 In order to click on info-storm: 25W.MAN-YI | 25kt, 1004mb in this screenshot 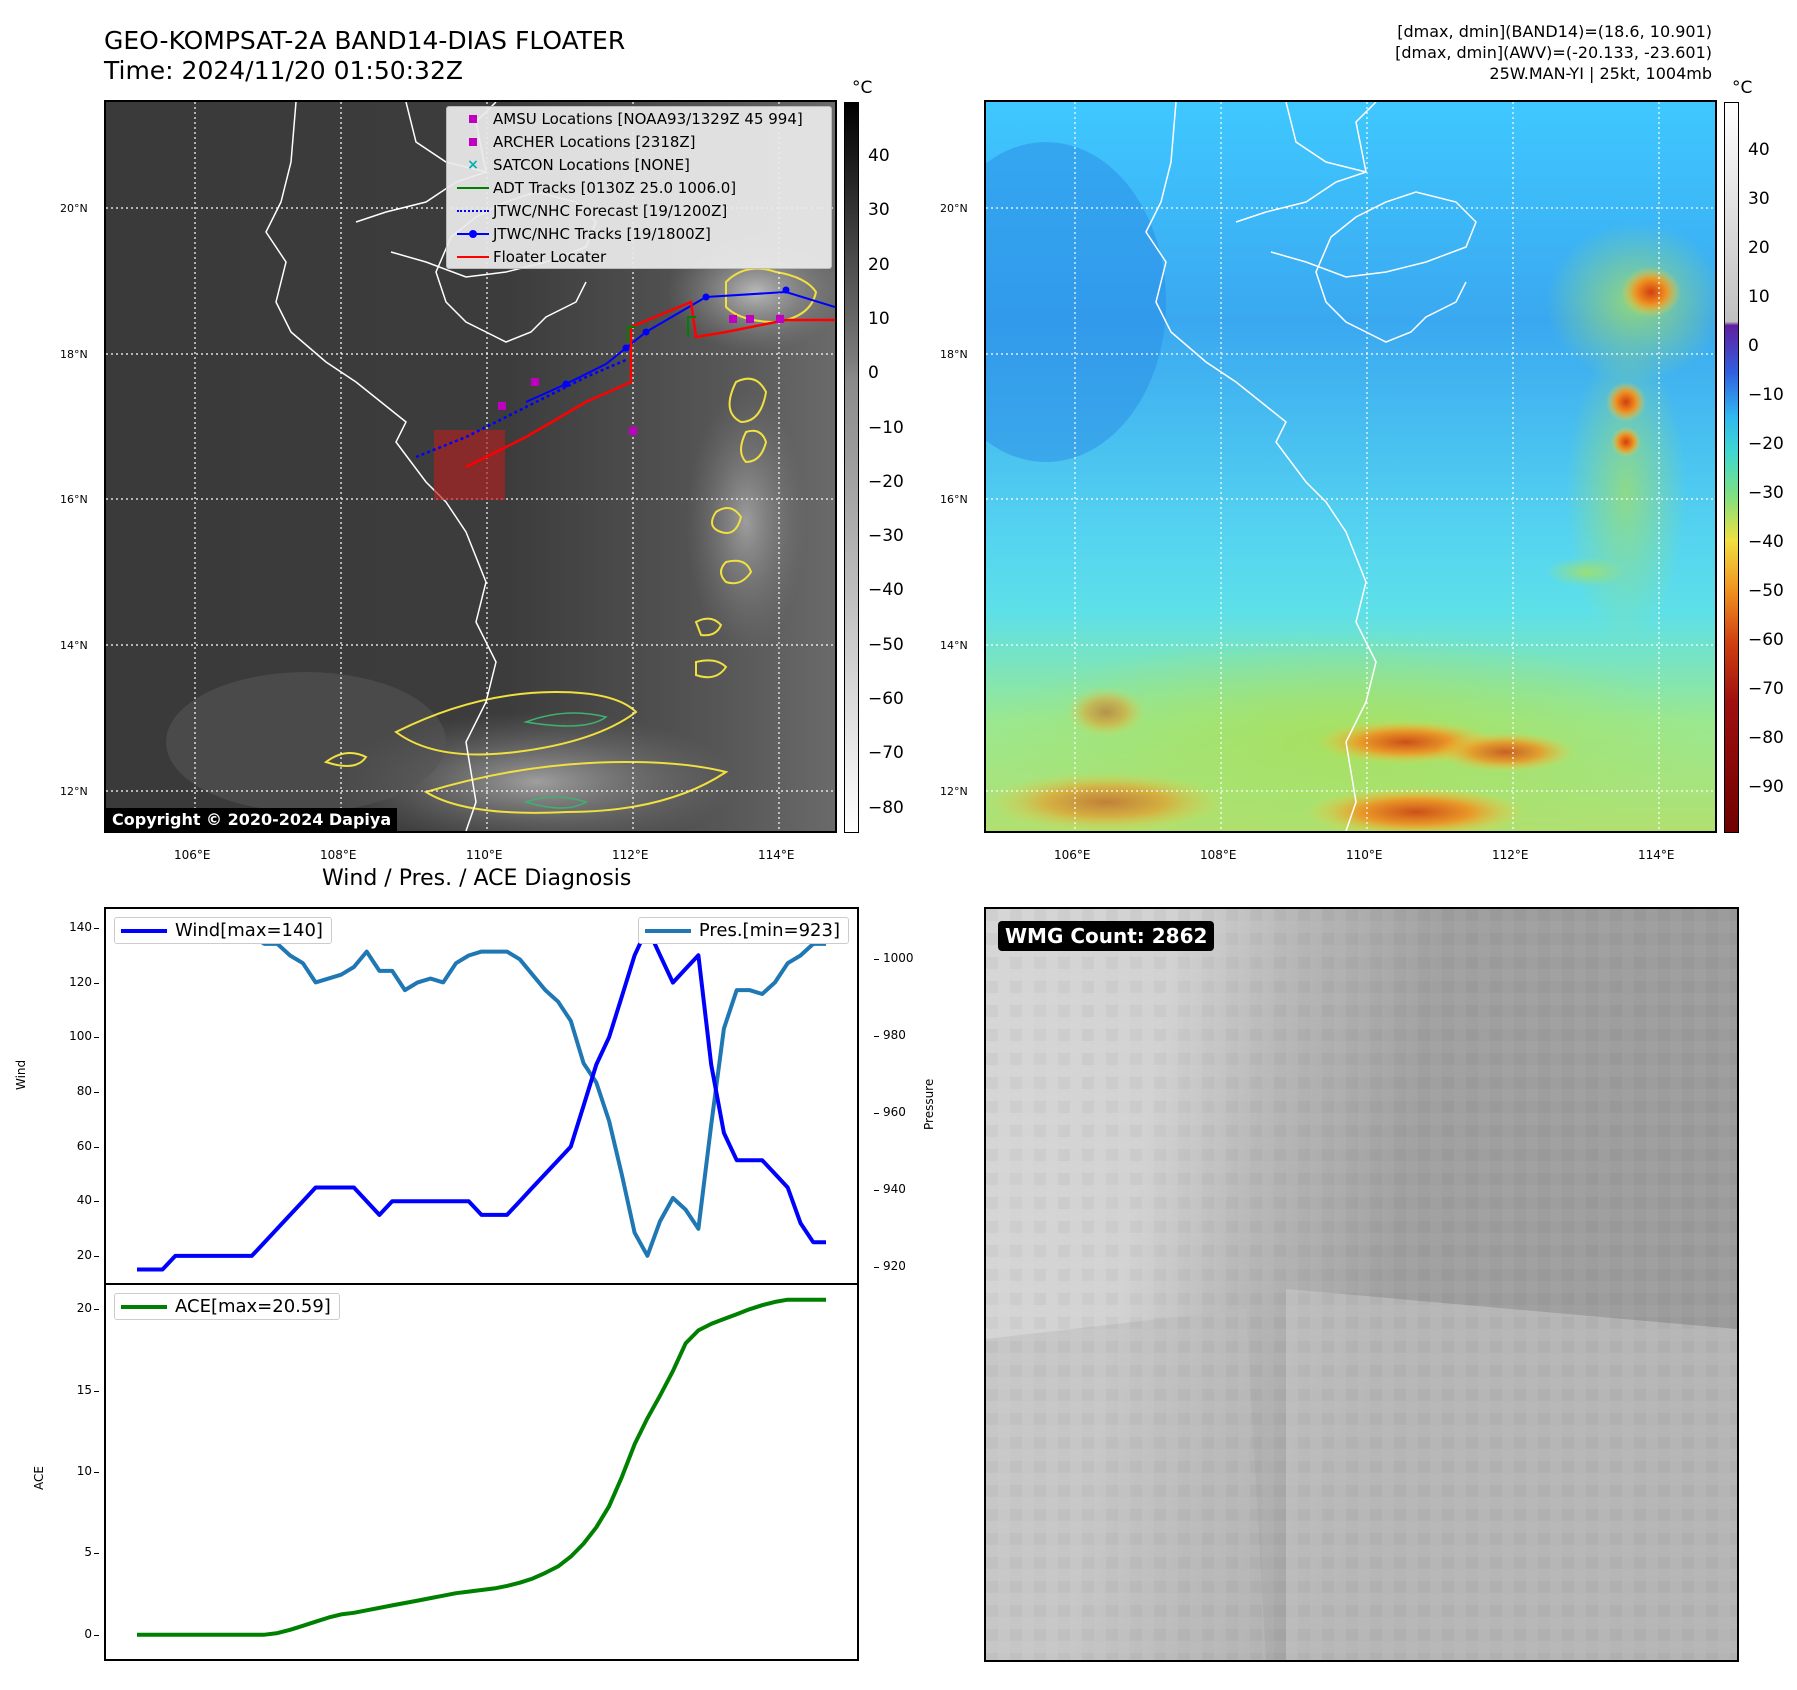, I will do `click(1600, 73)`.